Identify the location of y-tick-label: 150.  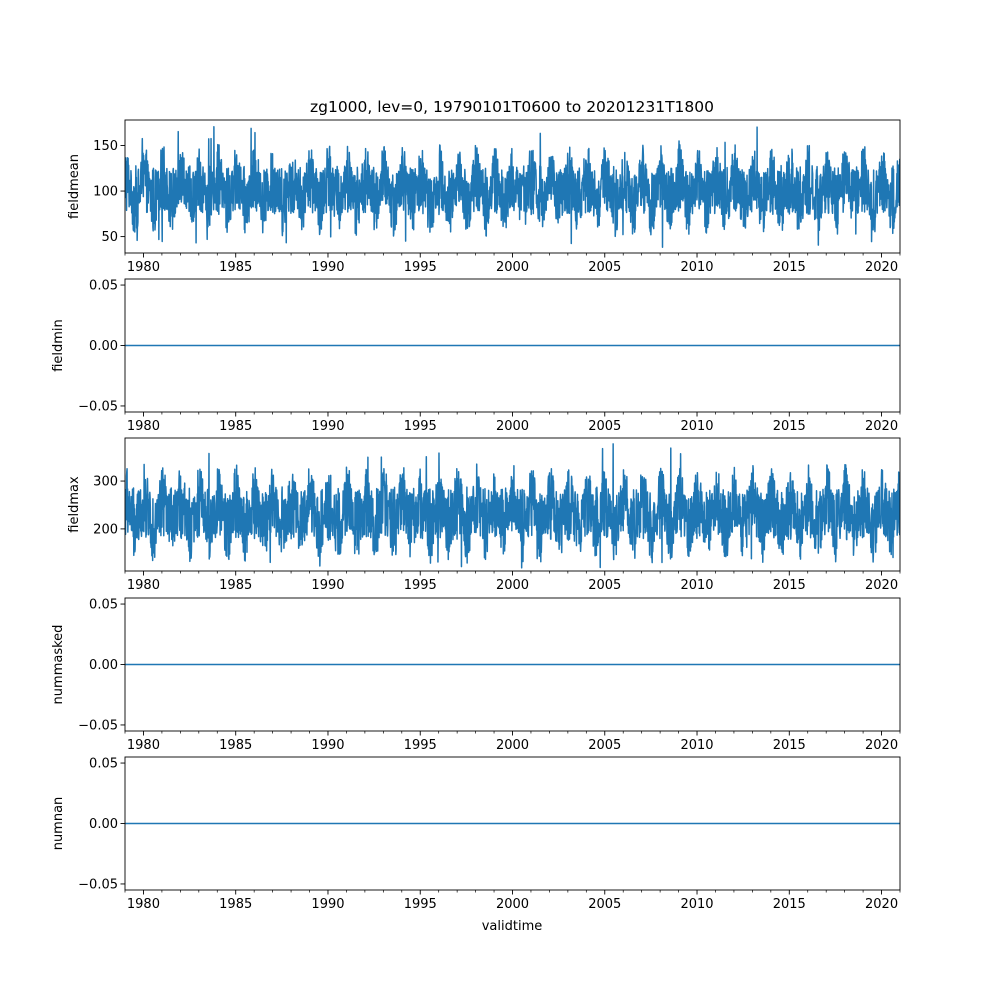
(105, 146).